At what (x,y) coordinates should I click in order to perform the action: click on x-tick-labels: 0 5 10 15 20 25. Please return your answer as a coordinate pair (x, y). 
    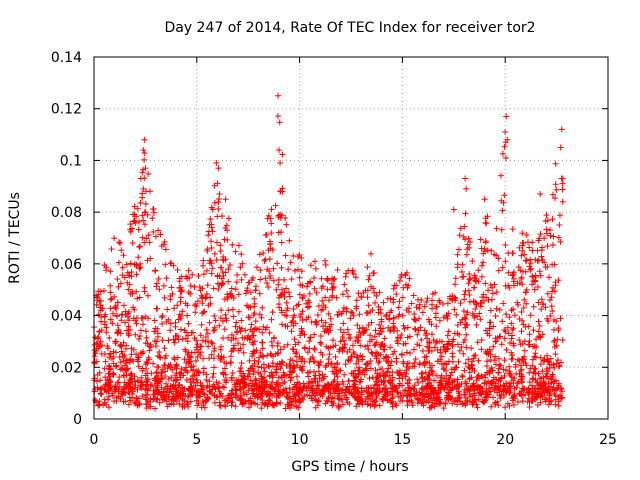
    Looking at the image, I should click on (353, 440).